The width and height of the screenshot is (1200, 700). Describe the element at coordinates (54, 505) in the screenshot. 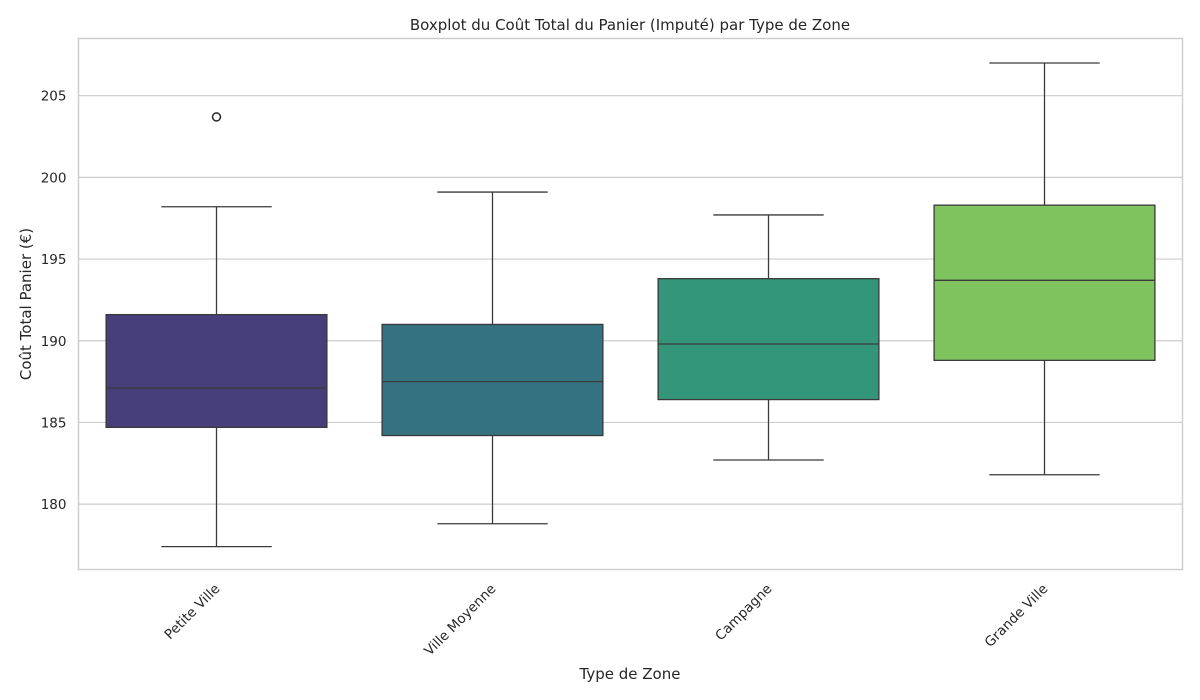

I see `y-tick-label: 180` at that location.